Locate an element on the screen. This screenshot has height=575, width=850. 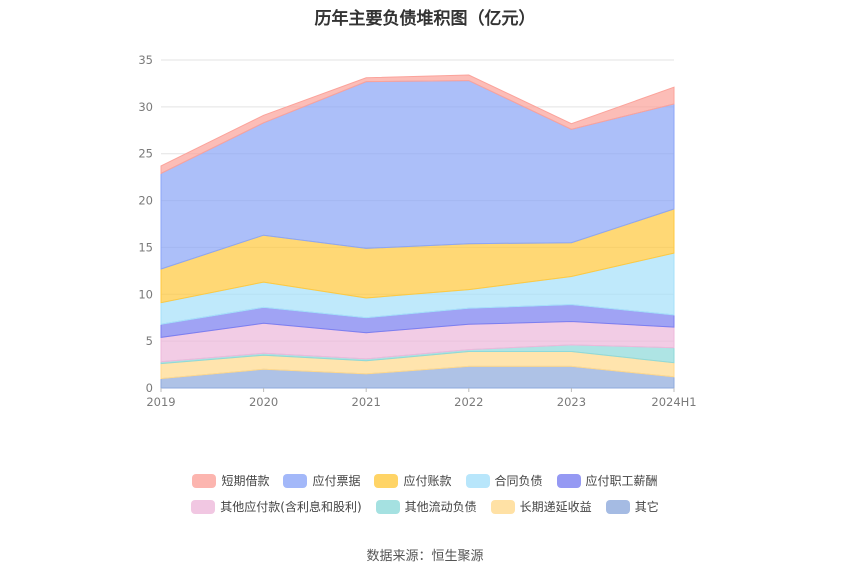
chart-title: 历年主要负债堆积图（亿元） is located at coordinates (425, 19).